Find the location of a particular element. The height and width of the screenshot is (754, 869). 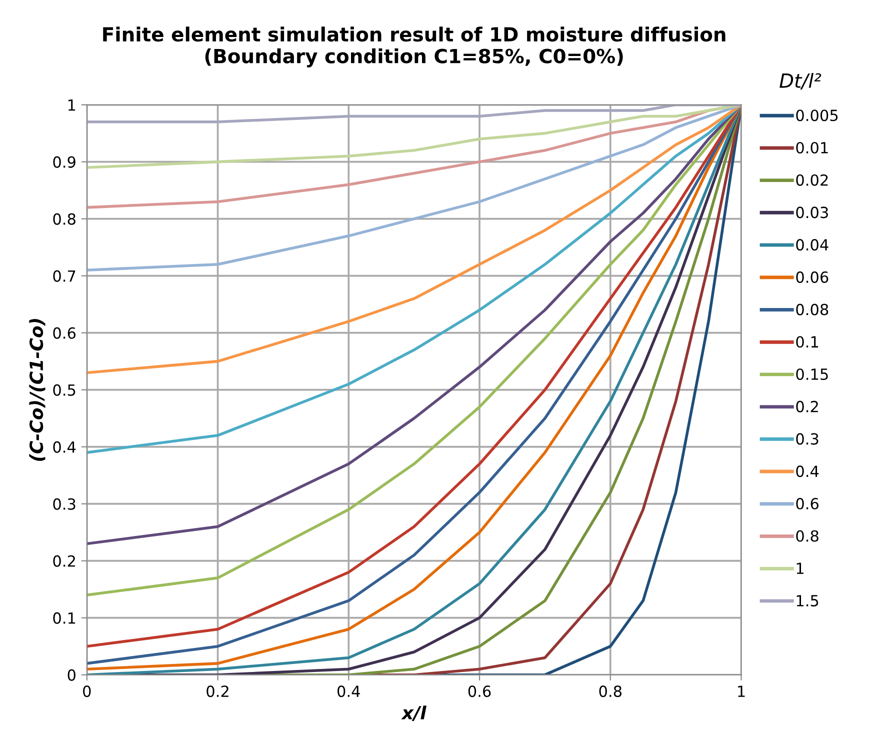

y-tick-label: 0.6 is located at coordinates (64, 333).